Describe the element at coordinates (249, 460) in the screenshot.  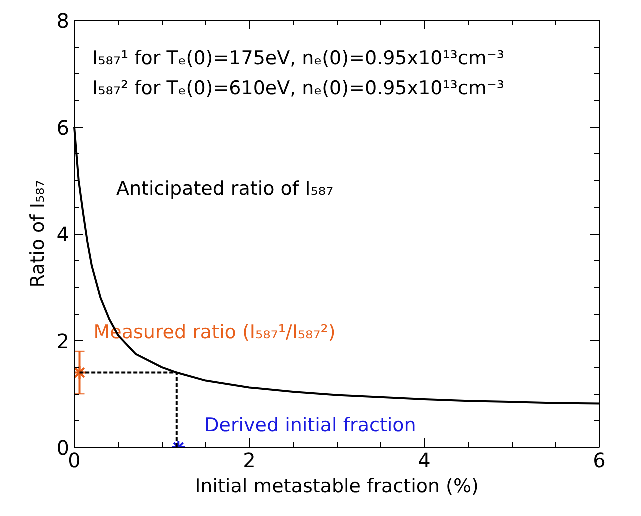
I see `x-tick-label: 2` at that location.